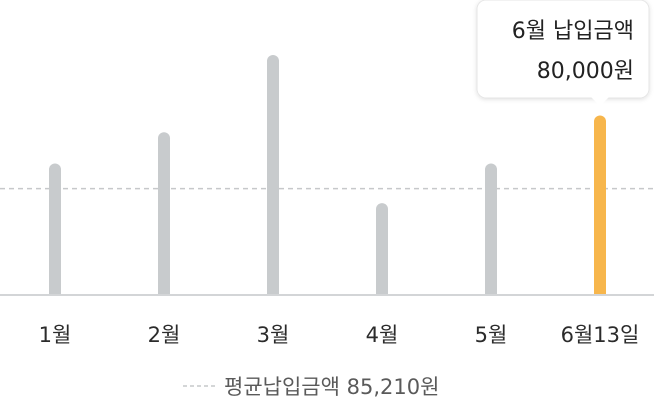 This screenshot has height=407, width=654. Describe the element at coordinates (573, 31) in the screenshot. I see `tooltip-title: 6월 납입금액` at that location.